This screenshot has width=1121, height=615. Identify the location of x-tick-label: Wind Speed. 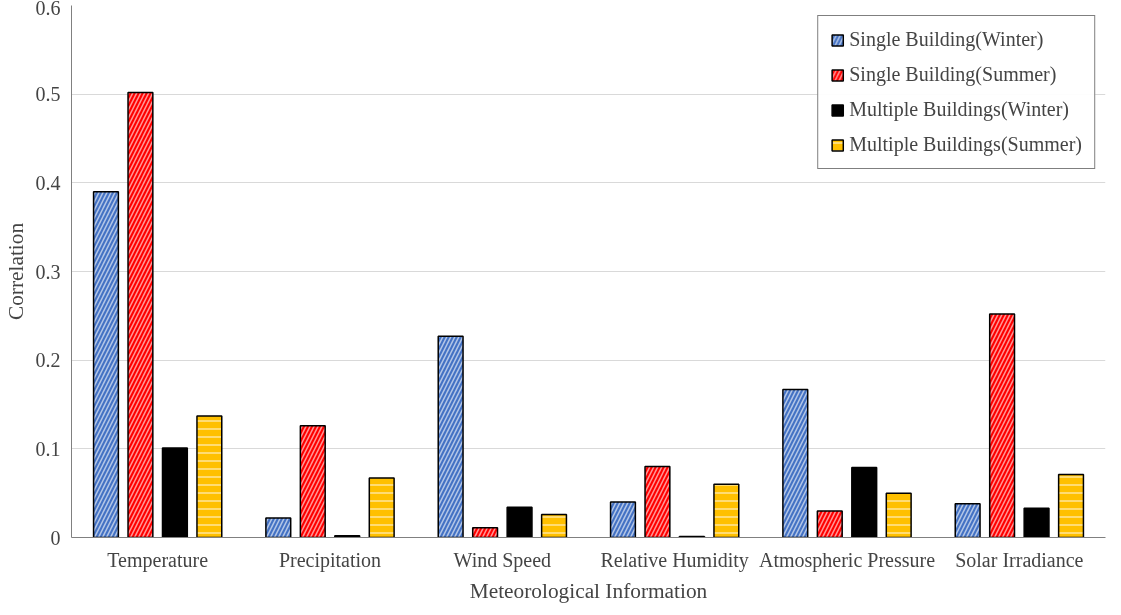
(502, 560).